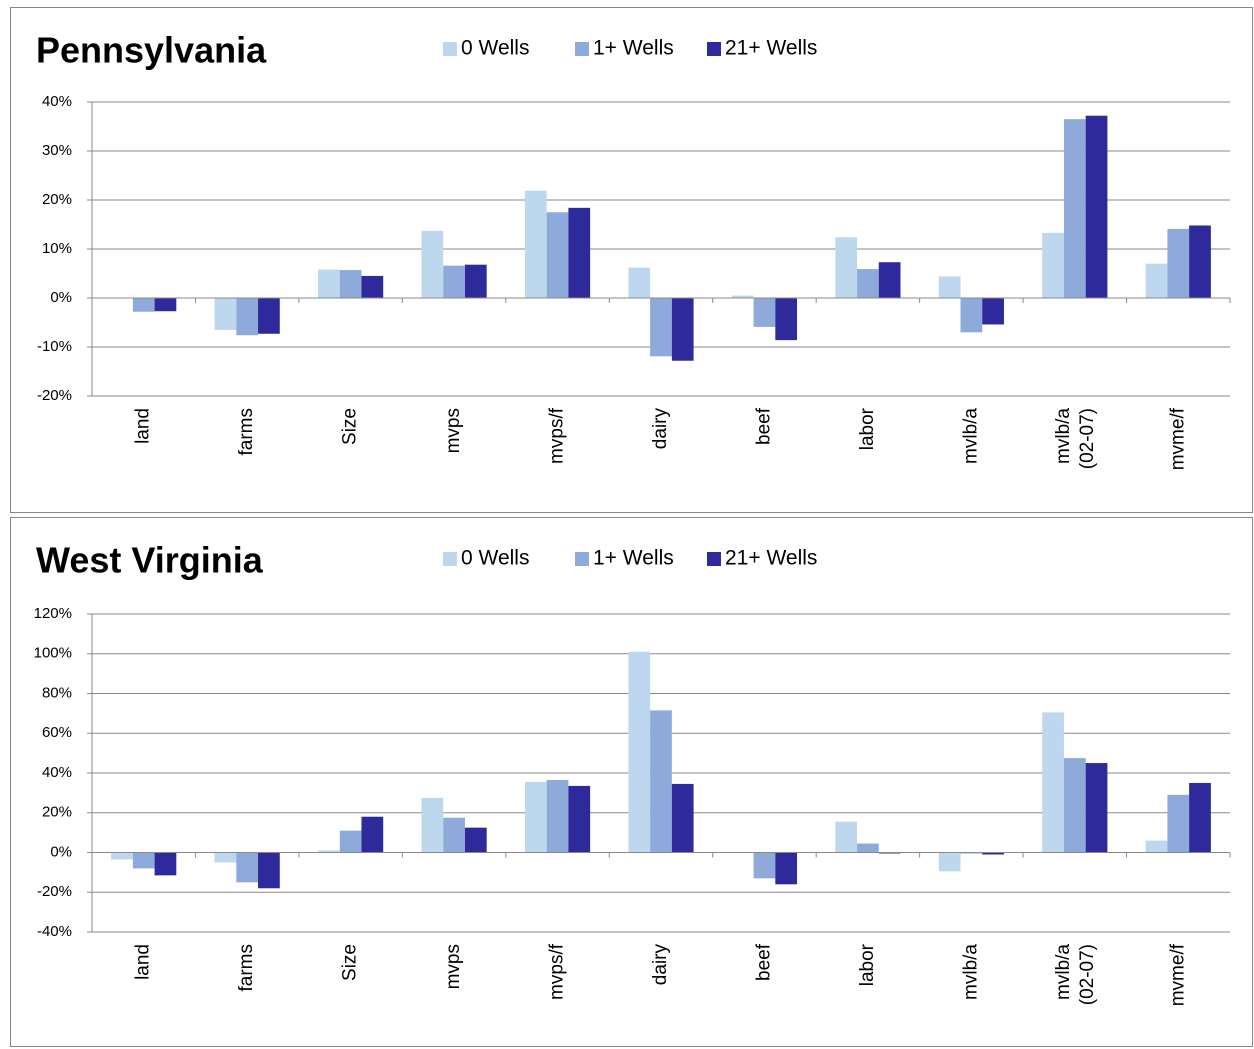 This screenshot has width=1254, height=1049. What do you see at coordinates (1075, 439) in the screenshot?
I see `x-tick-label: mvlb/a (02-07)` at bounding box center [1075, 439].